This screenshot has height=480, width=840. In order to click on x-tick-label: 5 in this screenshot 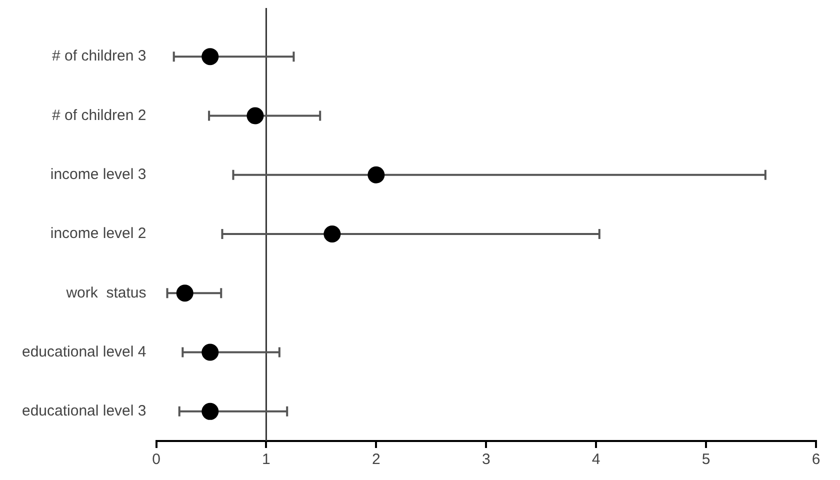, I will do `click(706, 459)`.